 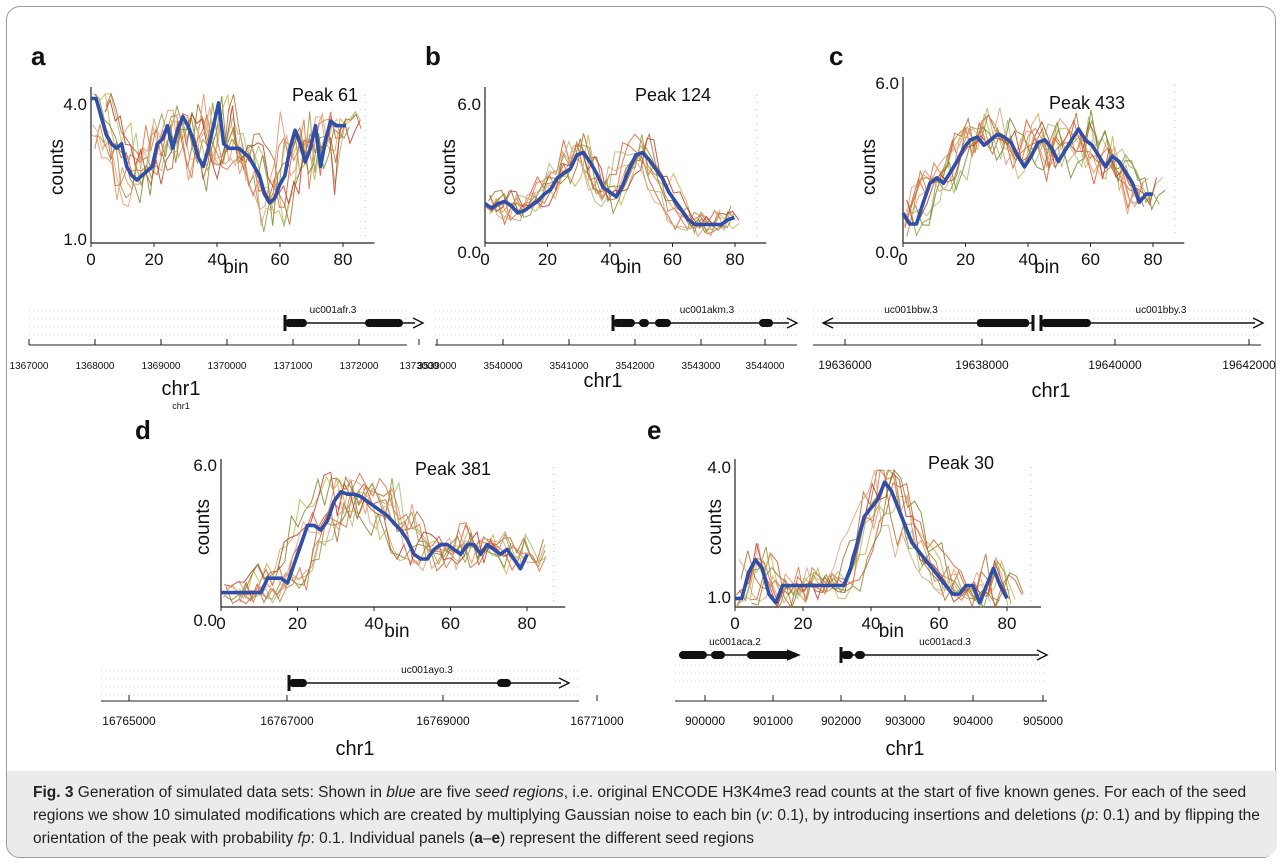 What do you see at coordinates (496, 838) in the screenshot?
I see `caption-panel-e: e` at bounding box center [496, 838].